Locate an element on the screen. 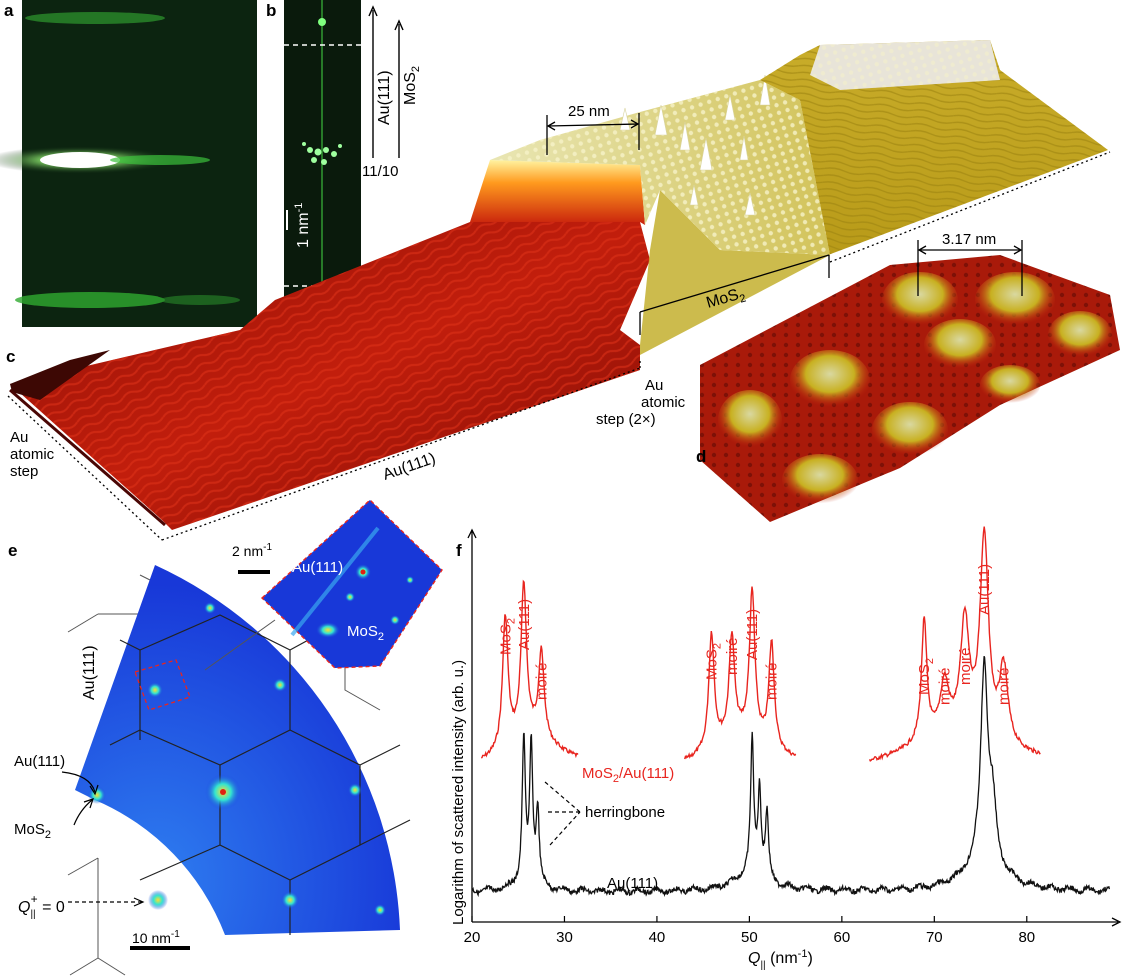 This screenshot has width=1123, height=976. fft-scale-label: 1 nm-1 is located at coordinates (302, 225).